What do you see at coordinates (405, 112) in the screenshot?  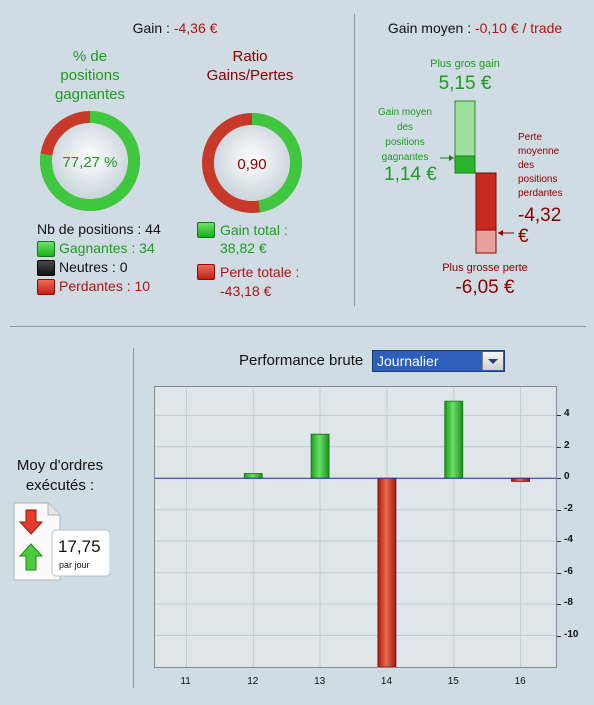 I see `label-line: Gain moyen` at bounding box center [405, 112].